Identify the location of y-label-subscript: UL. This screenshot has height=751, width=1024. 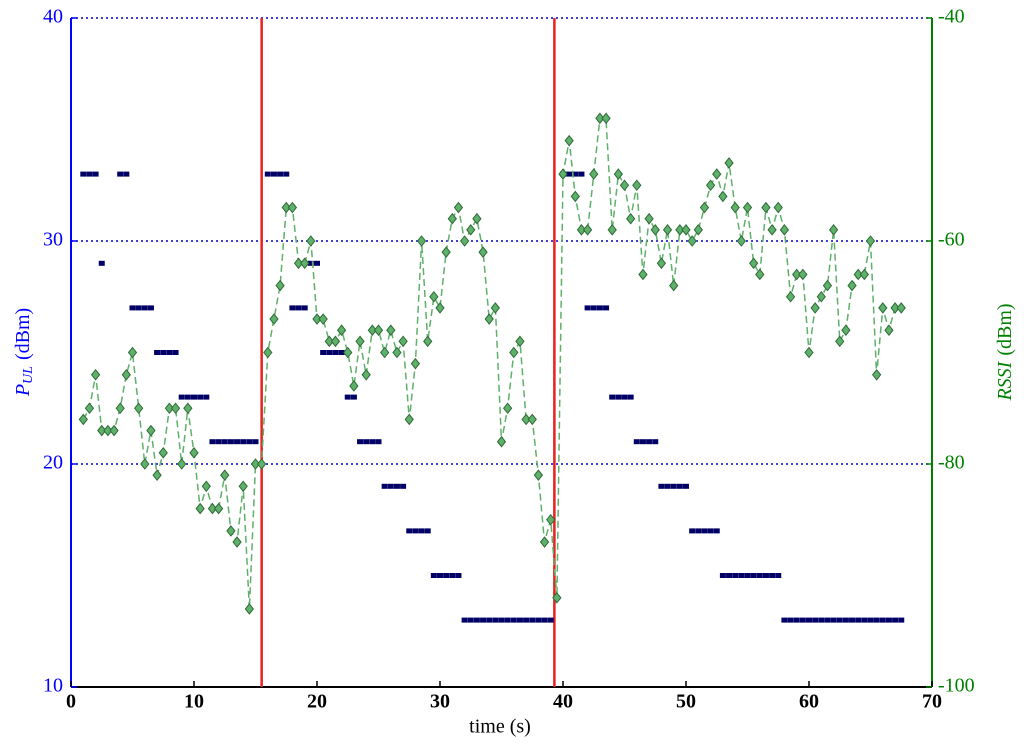
(28, 375).